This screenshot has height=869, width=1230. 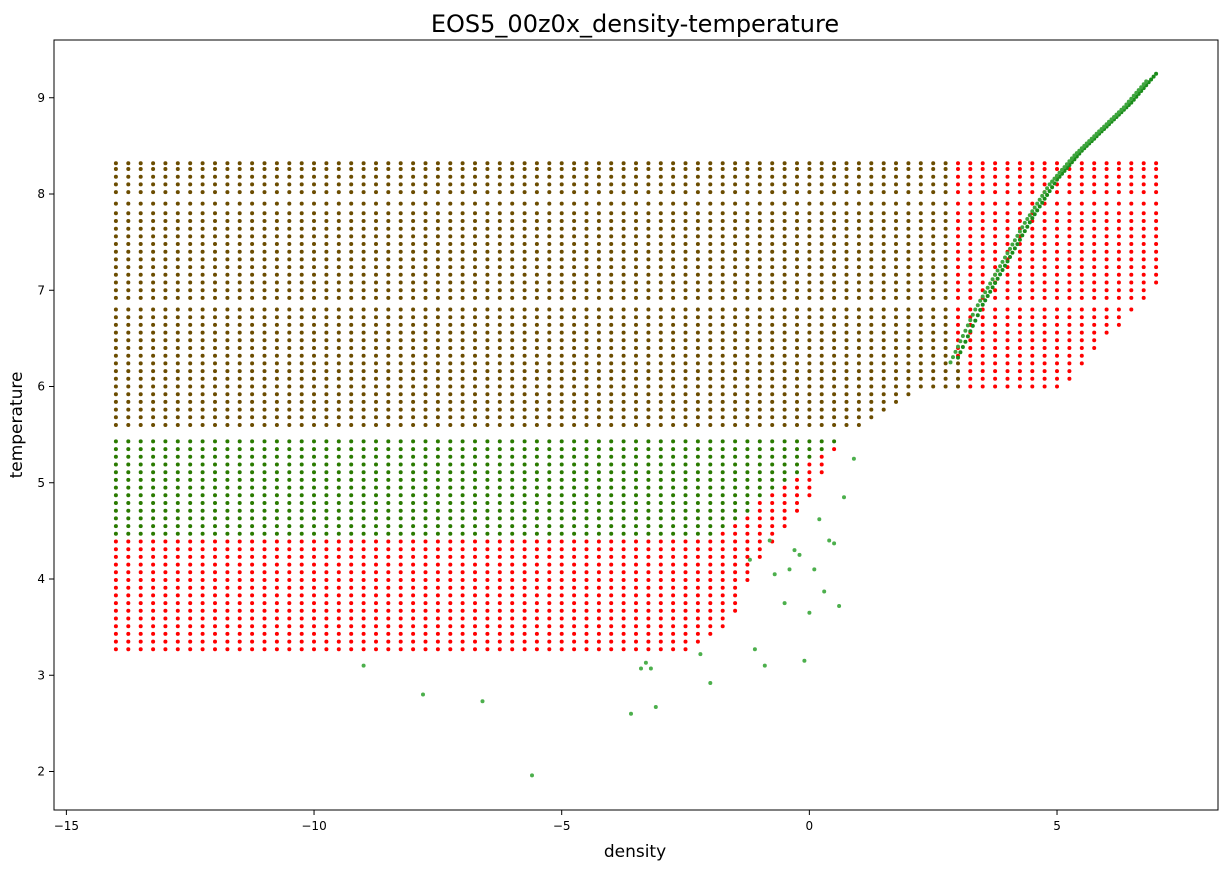 What do you see at coordinates (66, 826) in the screenshot?
I see `x-tick-label: −15` at bounding box center [66, 826].